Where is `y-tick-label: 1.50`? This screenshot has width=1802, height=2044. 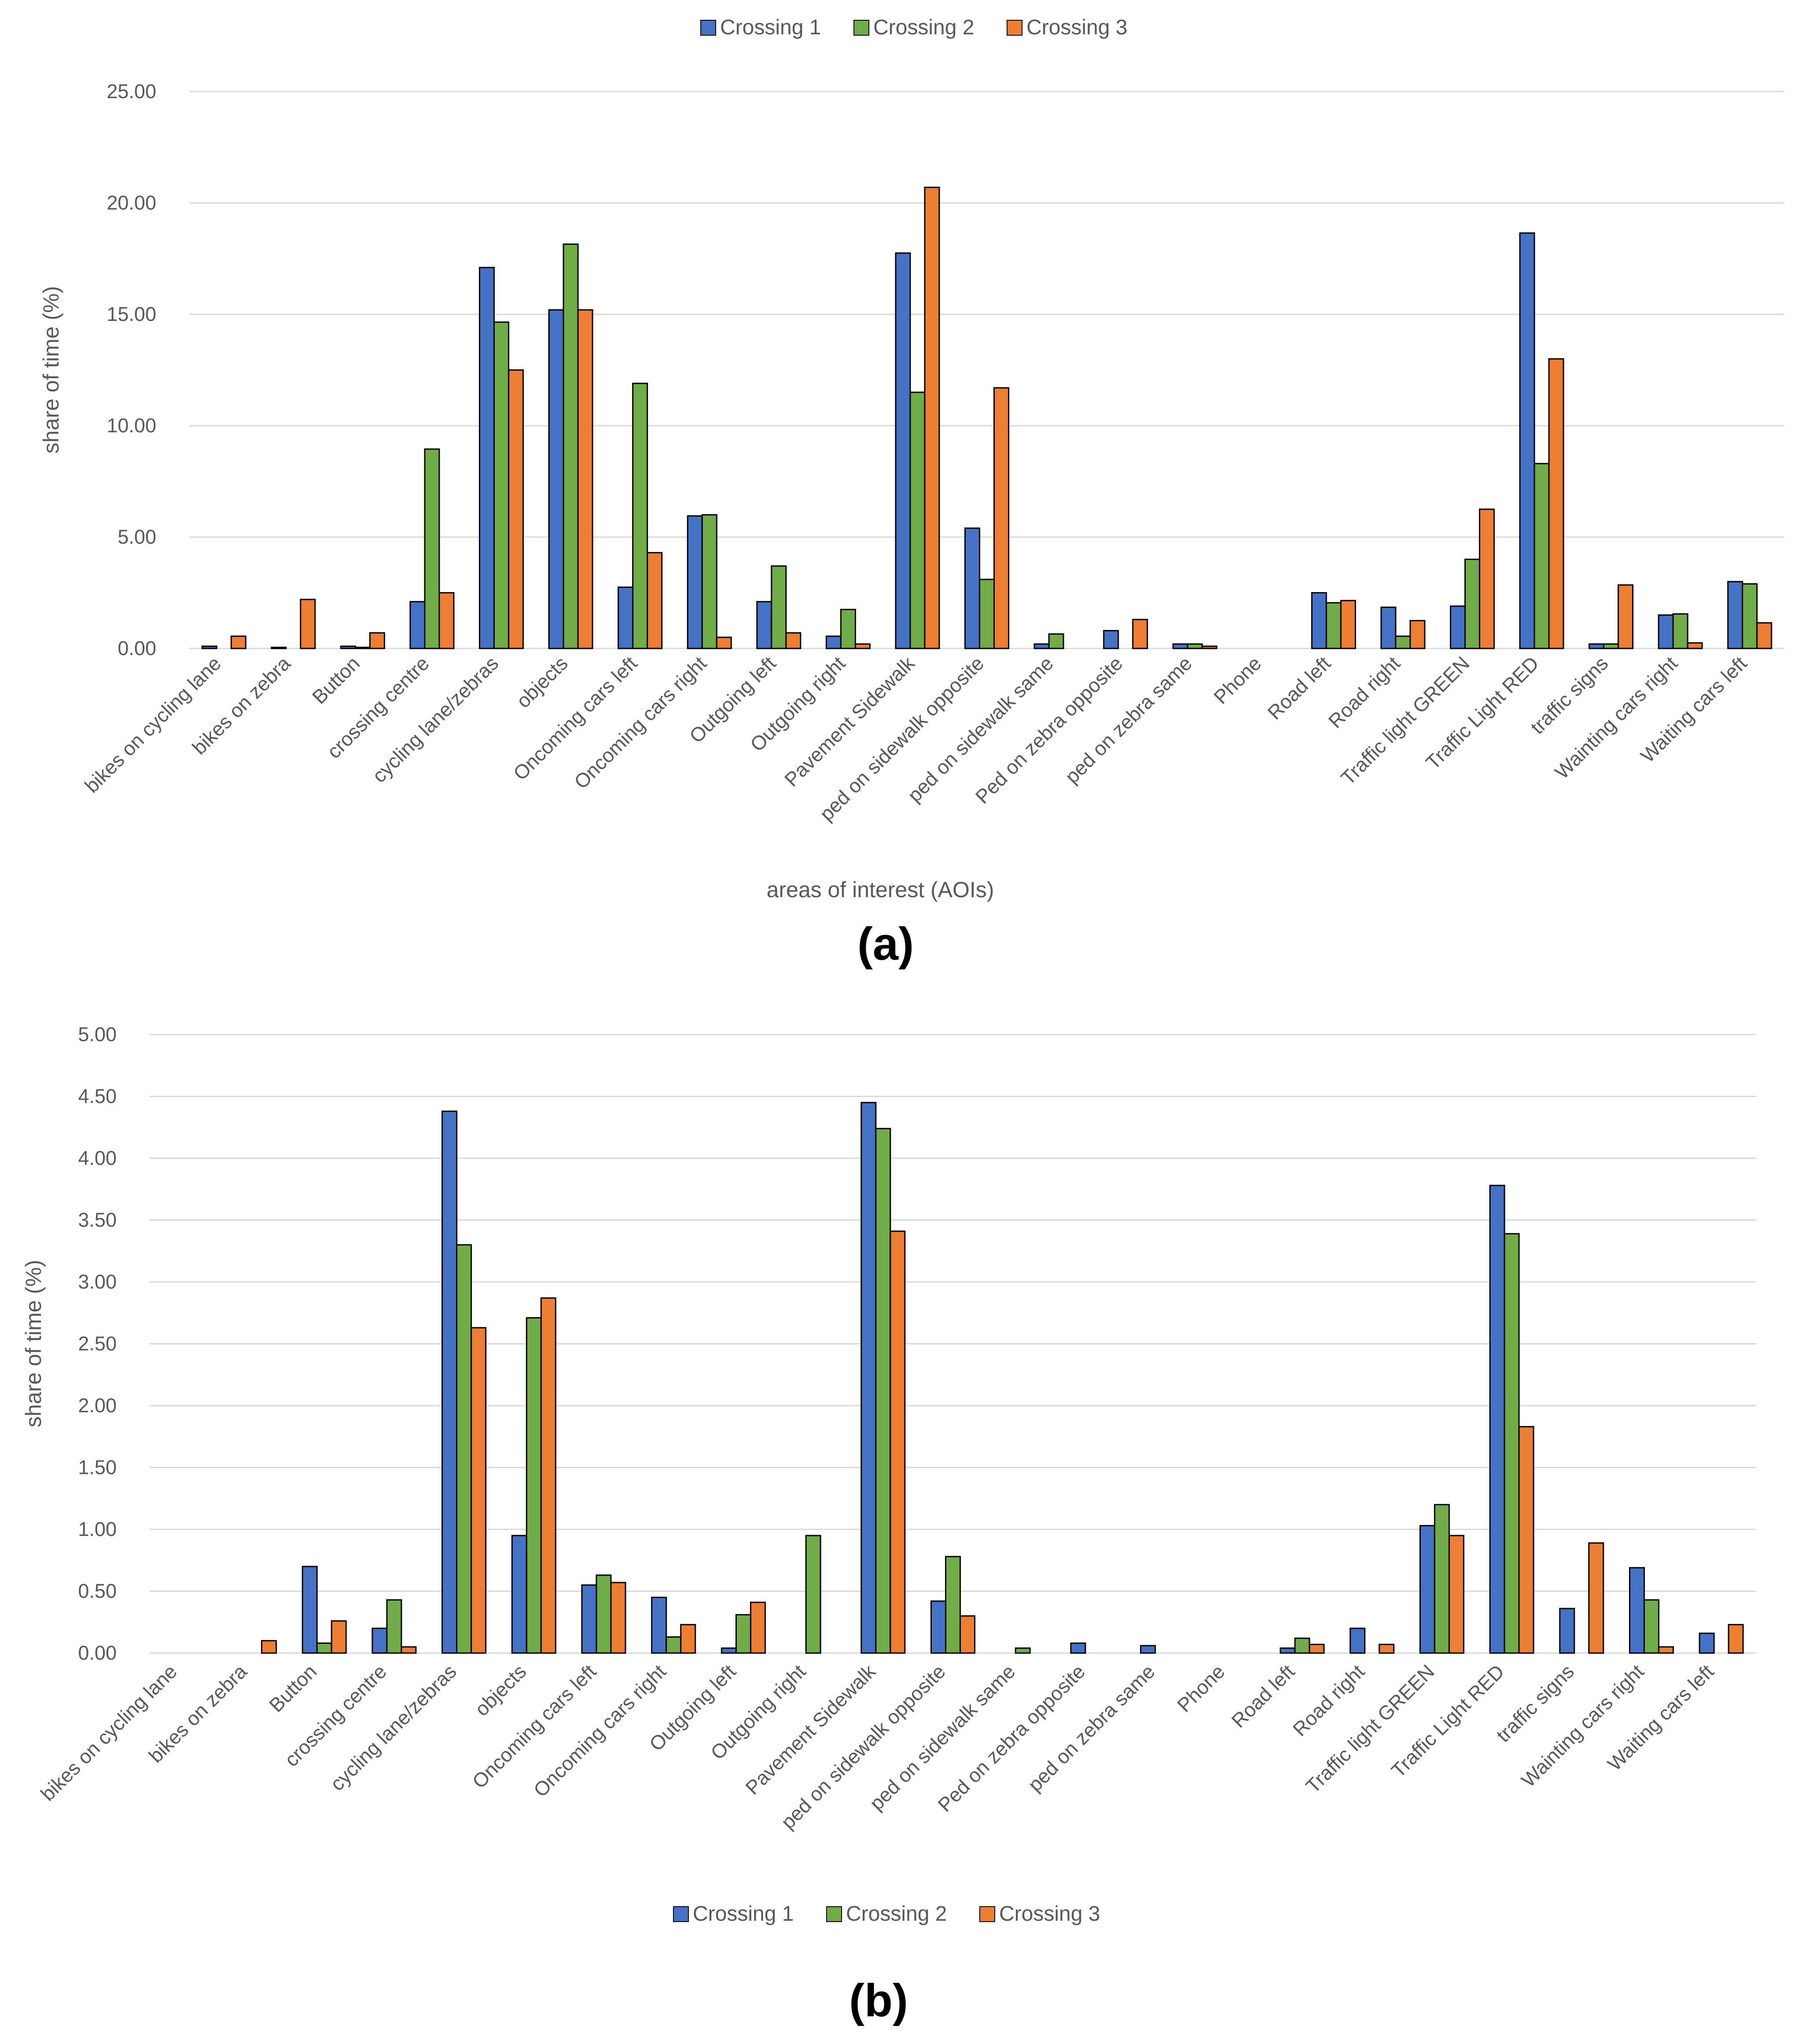
y-tick-label: 1.50 is located at coordinates (97, 1467).